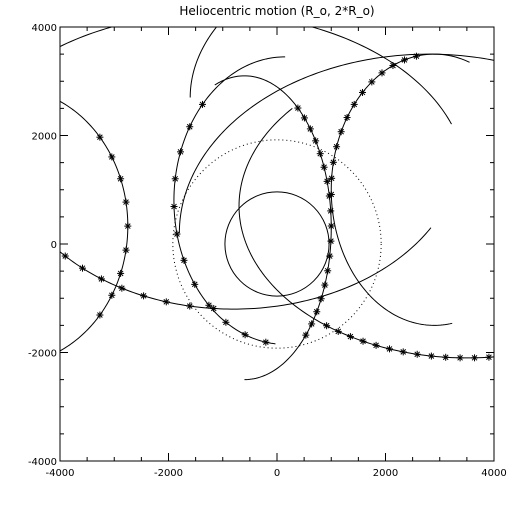  What do you see at coordinates (276, 11) in the screenshot?
I see `chart-title: Heliocentric motion (R_o, 2*R_o)` at bounding box center [276, 11].